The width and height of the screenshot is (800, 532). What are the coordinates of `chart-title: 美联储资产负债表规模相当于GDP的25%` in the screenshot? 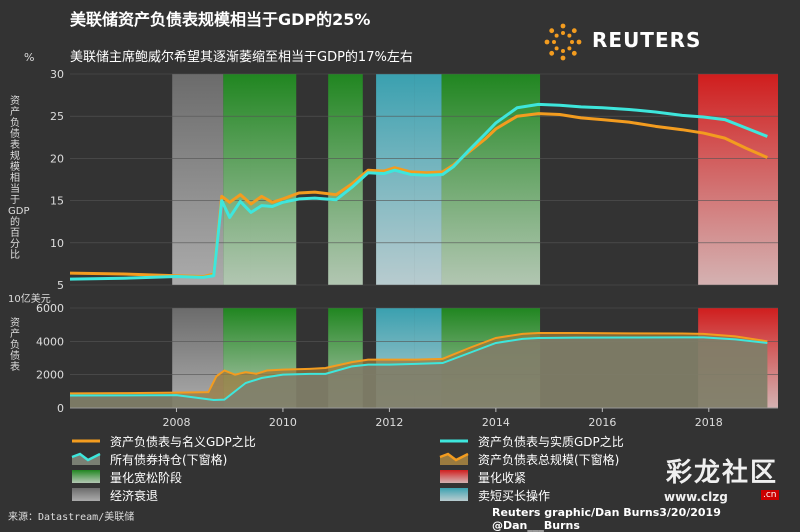 It's located at (220, 19).